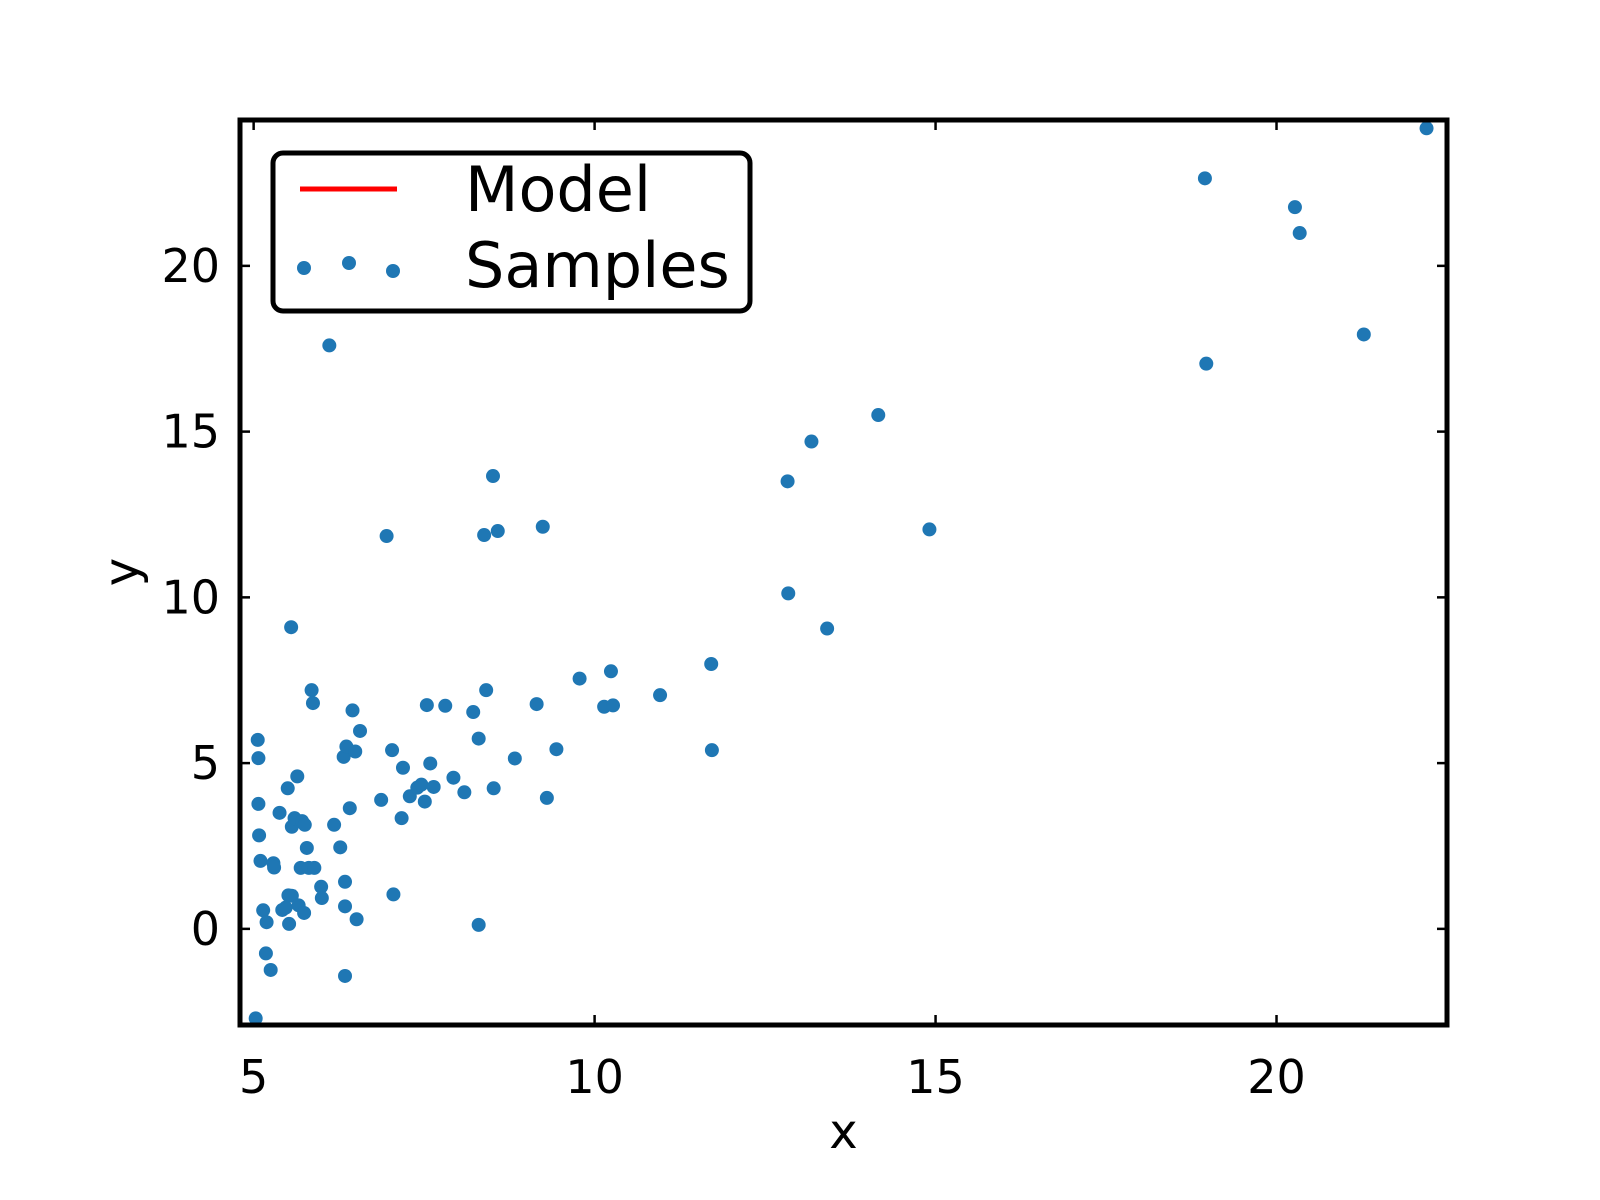 The height and width of the screenshot is (1200, 1600). Describe the element at coordinates (190, 432) in the screenshot. I see `y-tick-label: 15` at that location.